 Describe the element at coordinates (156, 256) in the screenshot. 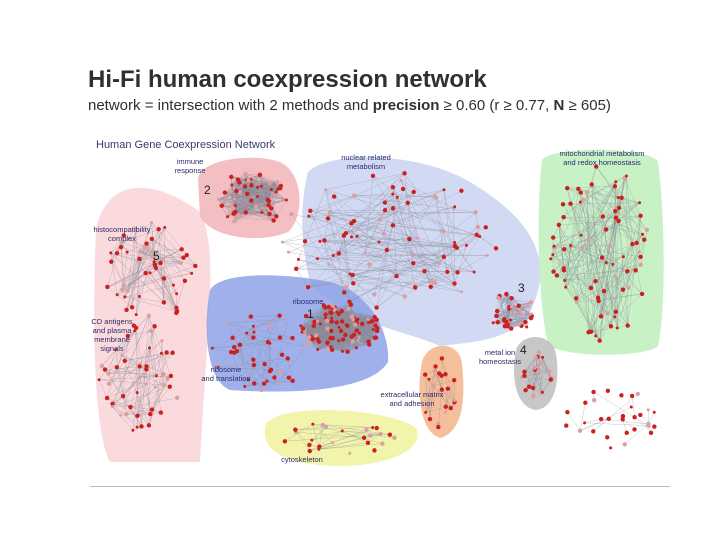

I see `cluster-number-5: 5` at that location.